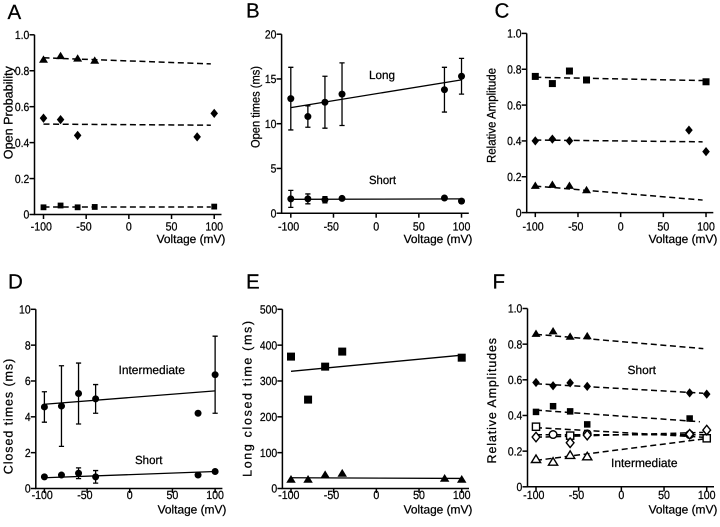  What do you see at coordinates (28, 381) in the screenshot?
I see `svg-text: 6` at bounding box center [28, 381].